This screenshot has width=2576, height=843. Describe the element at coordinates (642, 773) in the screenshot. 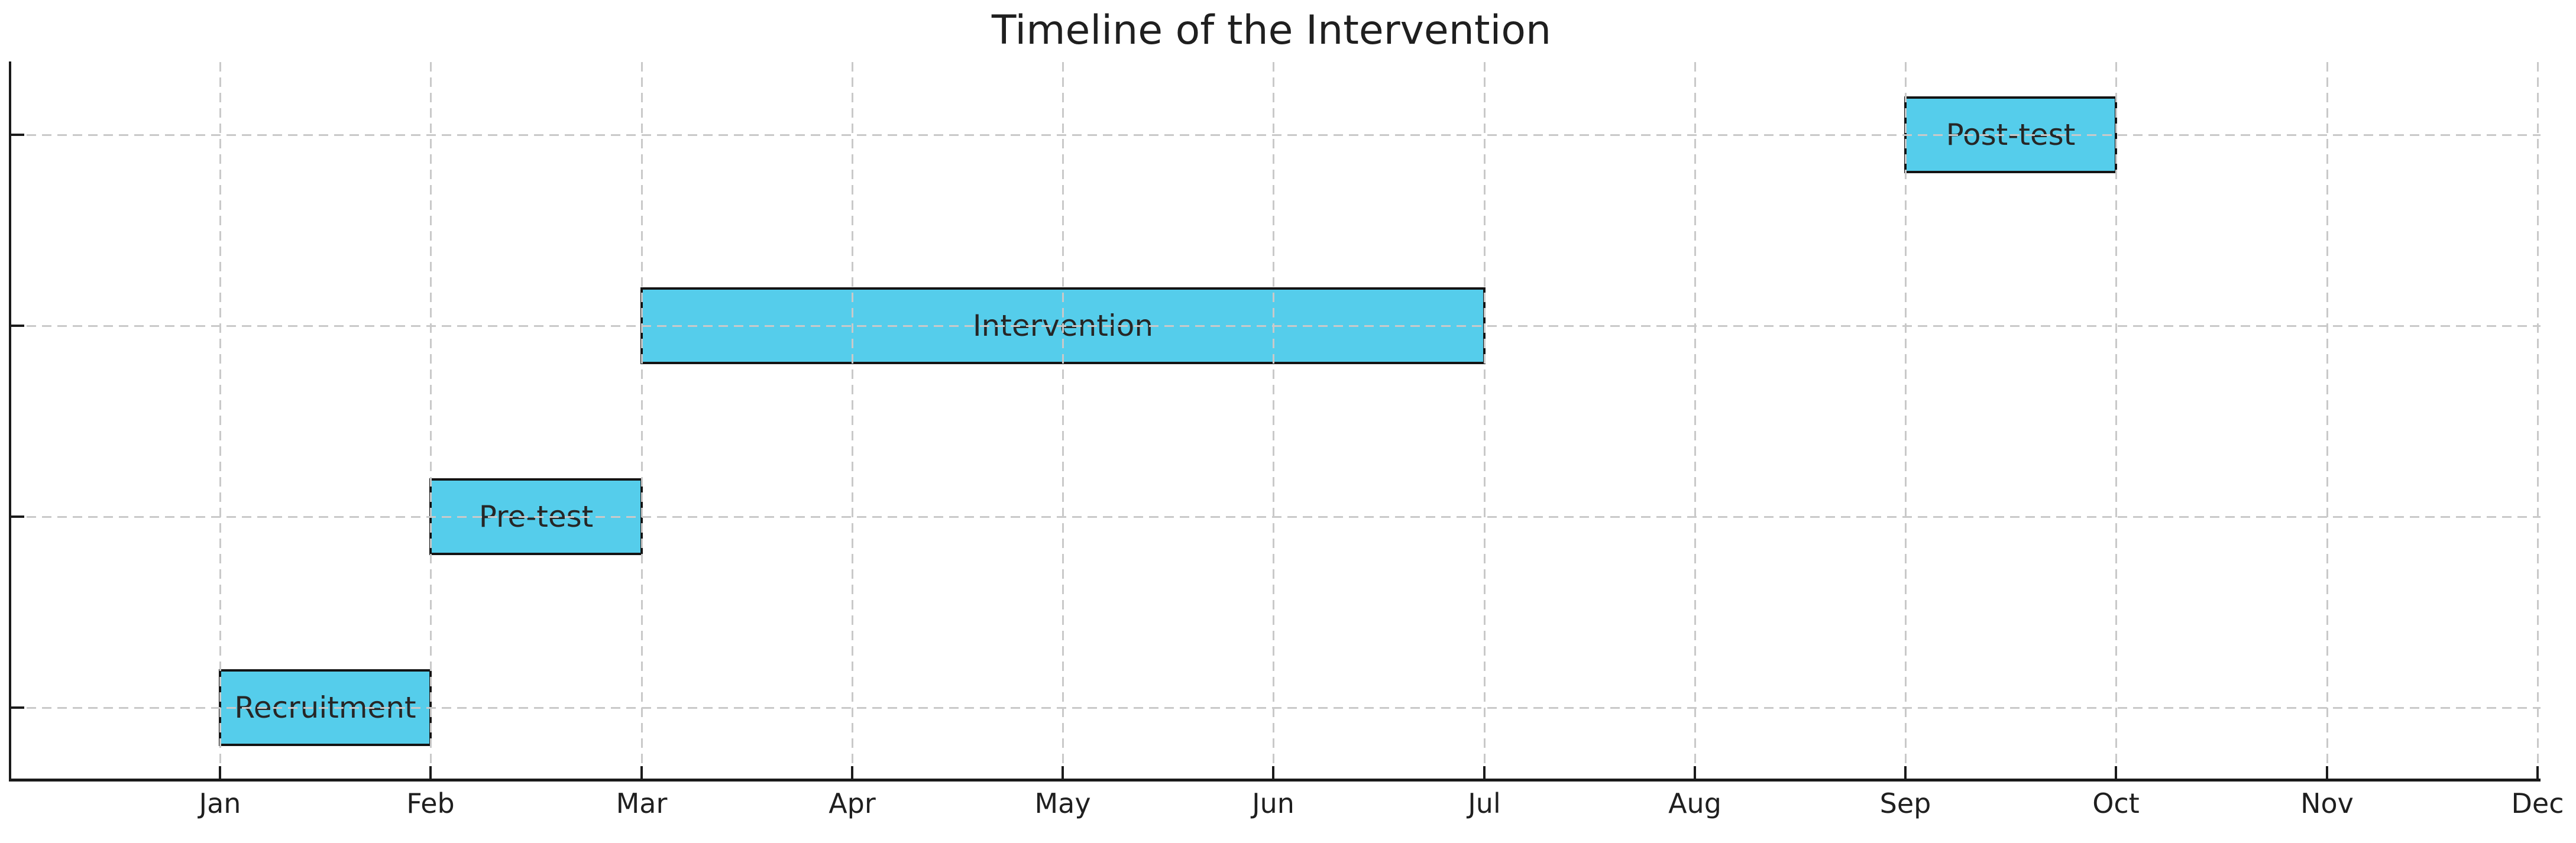

I see `x-tick-mar` at that location.